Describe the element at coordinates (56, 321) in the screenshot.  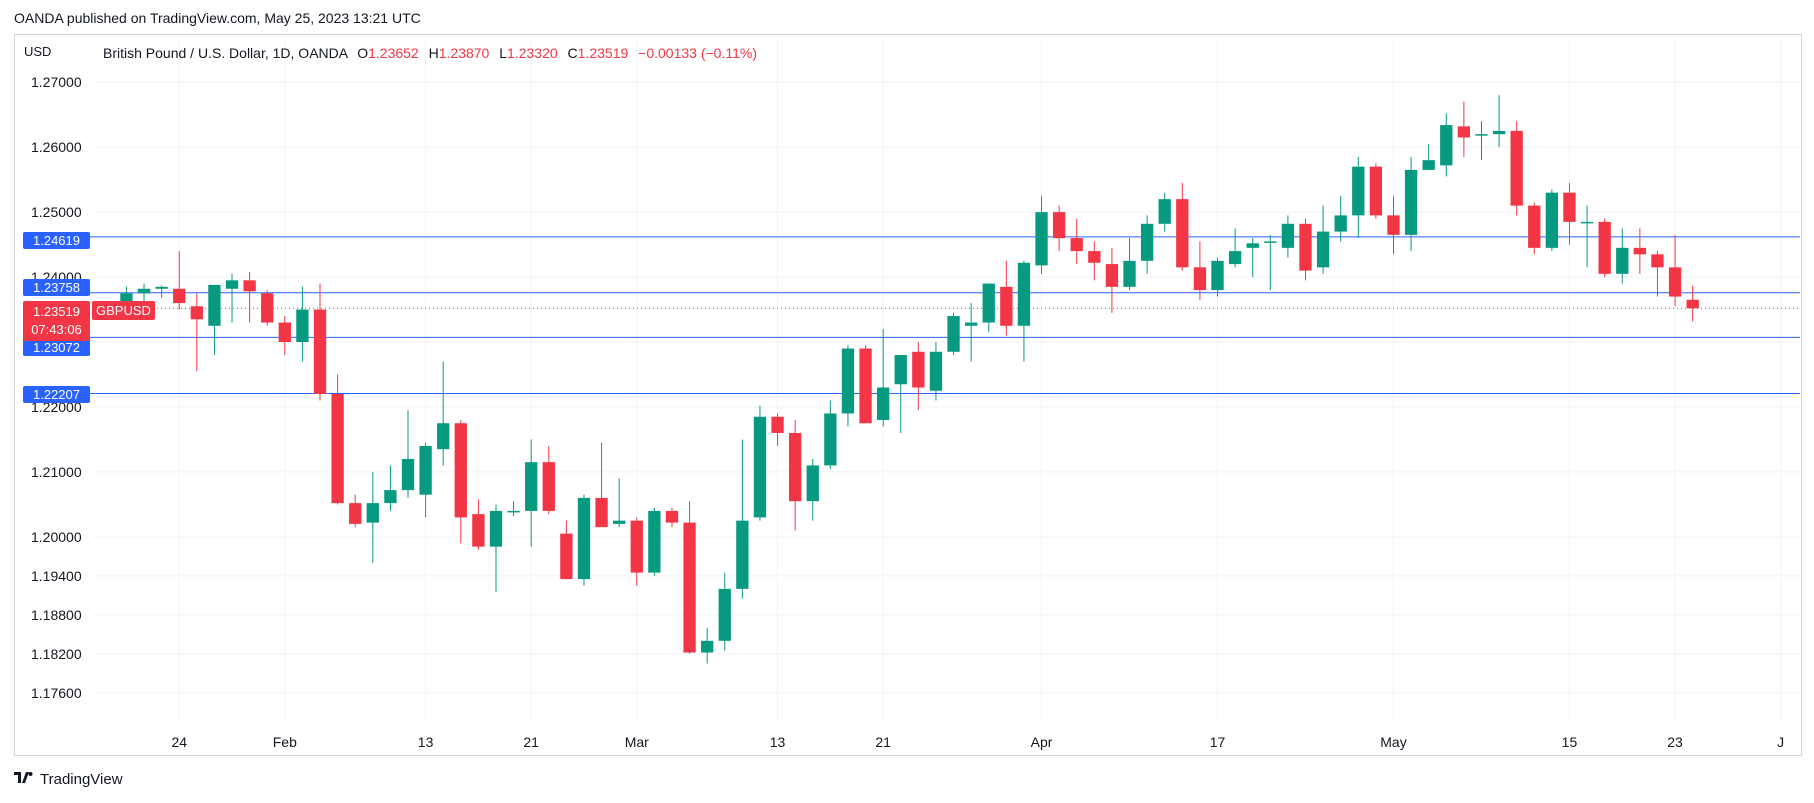
I see `last-price-badge: 1.23519 07:43:06` at that location.